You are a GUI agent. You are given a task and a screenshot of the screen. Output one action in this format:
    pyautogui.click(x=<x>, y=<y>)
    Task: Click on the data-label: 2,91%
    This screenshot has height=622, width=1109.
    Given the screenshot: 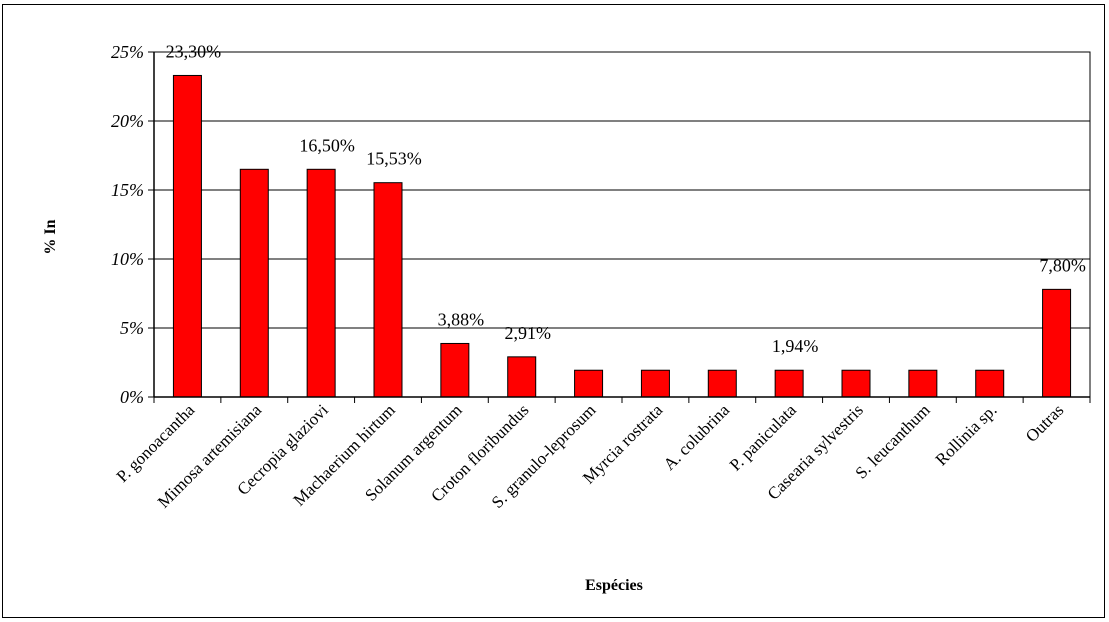 What is the action you would take?
    pyautogui.click(x=527, y=333)
    